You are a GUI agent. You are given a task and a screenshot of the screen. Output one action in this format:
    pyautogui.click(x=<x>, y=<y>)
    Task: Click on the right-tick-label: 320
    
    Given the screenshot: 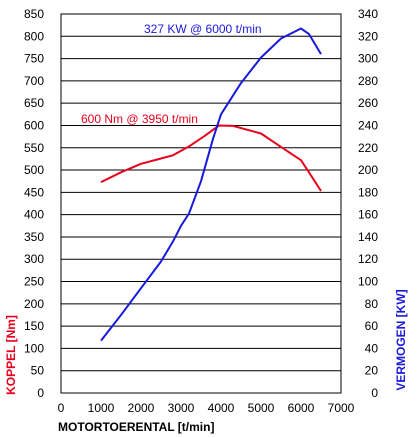 What is the action you would take?
    pyautogui.click(x=368, y=36)
    